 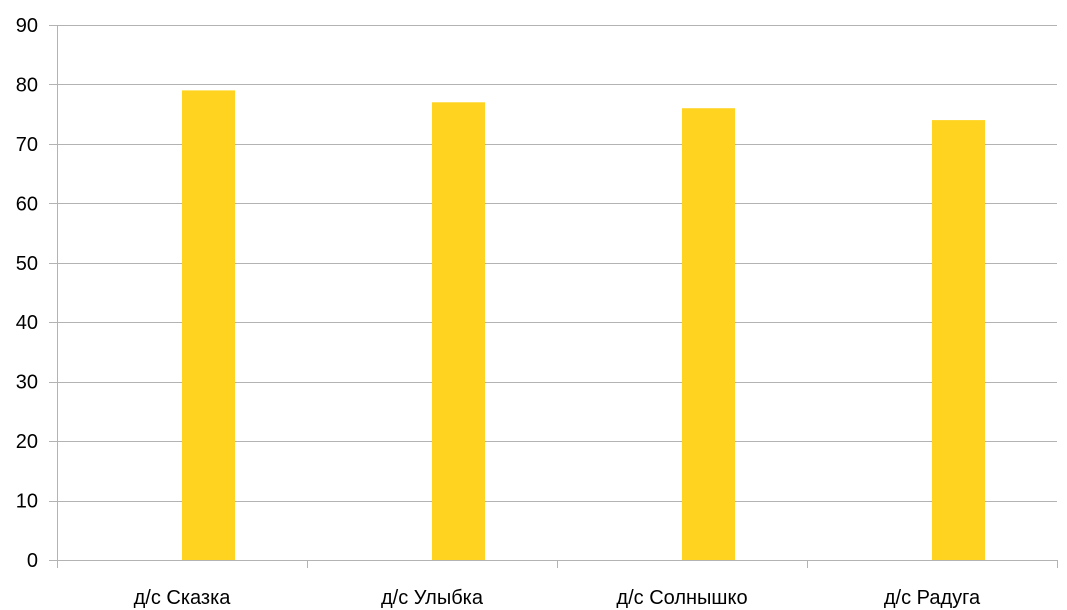 What do you see at coordinates (27, 264) in the screenshot?
I see `y-tick-label: 50` at bounding box center [27, 264].